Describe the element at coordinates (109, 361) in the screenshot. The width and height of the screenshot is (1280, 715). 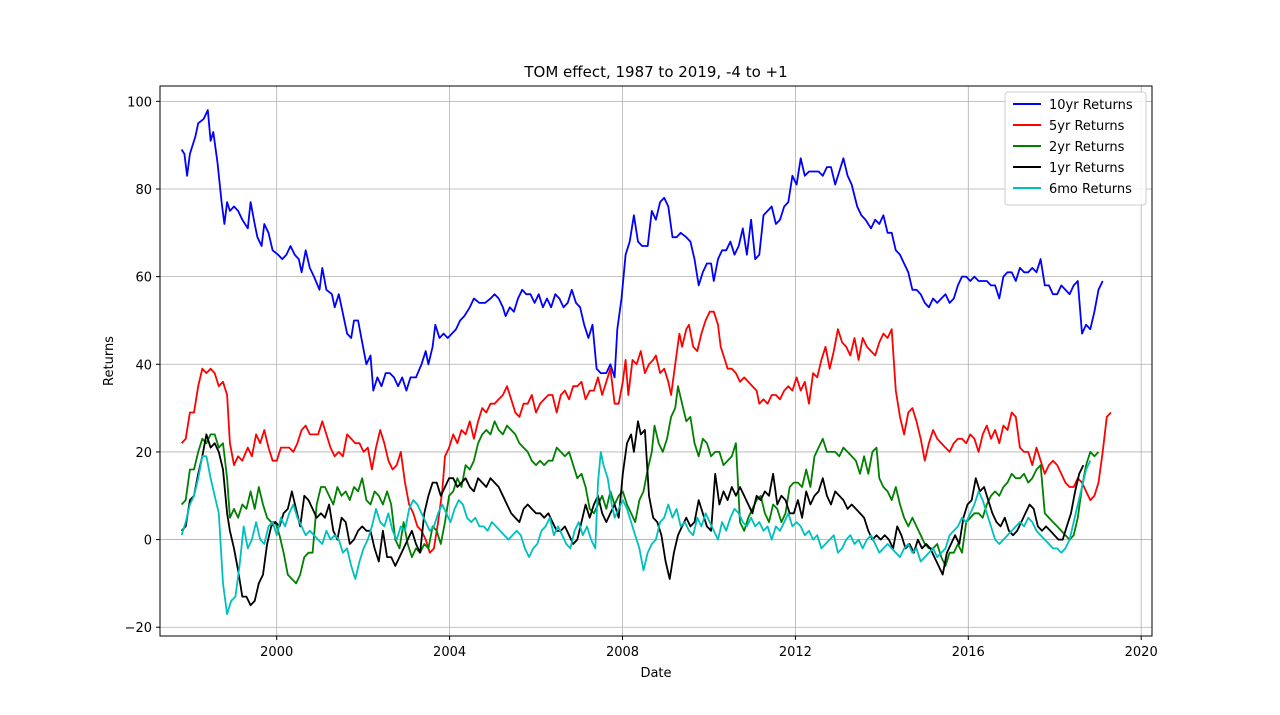
I see `y-axis-label: Returns` at that location.